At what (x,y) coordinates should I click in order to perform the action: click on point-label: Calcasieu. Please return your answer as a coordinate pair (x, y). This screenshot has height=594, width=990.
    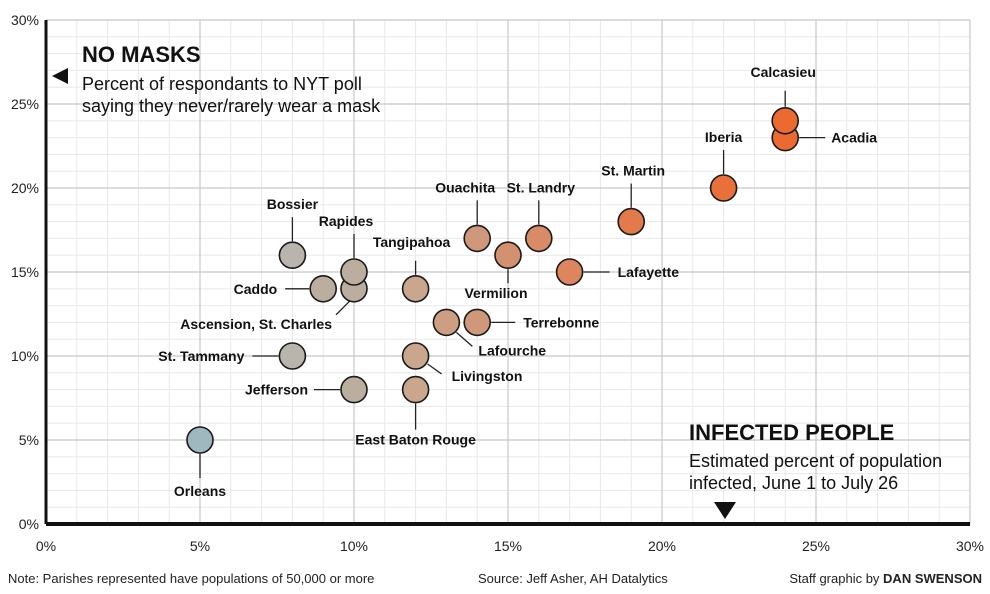
    Looking at the image, I should click on (783, 72).